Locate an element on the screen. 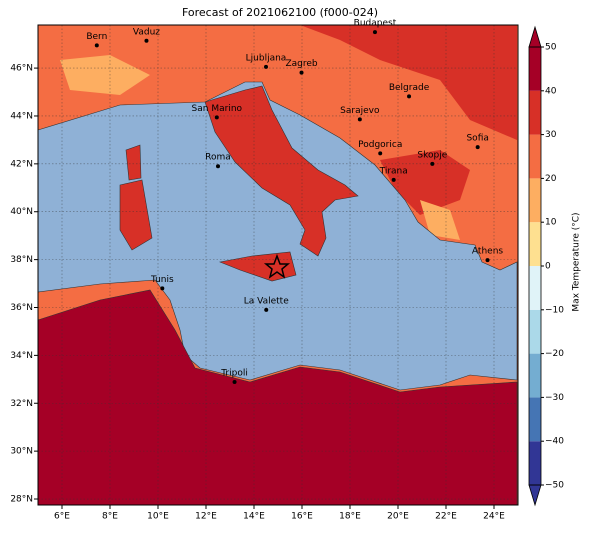 The height and width of the screenshot is (533, 592). colorbar-extend-bottom is located at coordinates (535, 495).